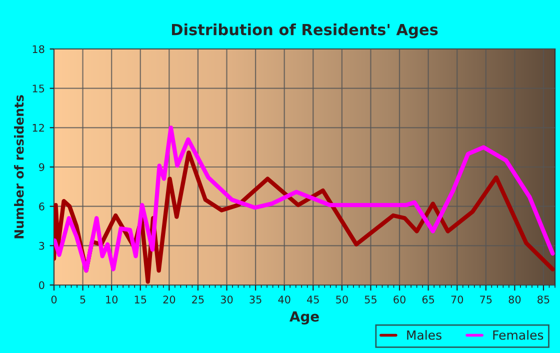 This screenshot has width=560, height=353. I want to click on y-axis-title: Number of residents, so click(19, 166).